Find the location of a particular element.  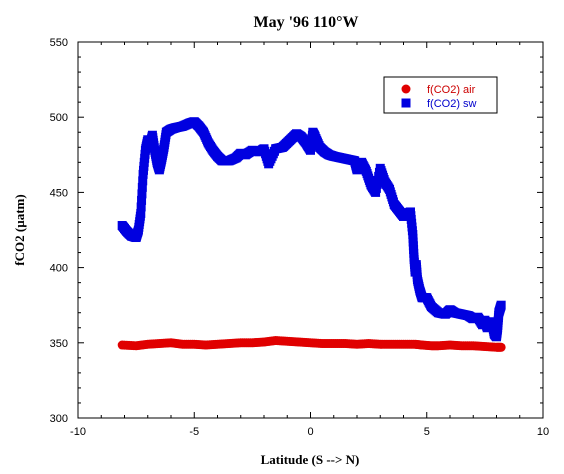

y-tick-label: 400 is located at coordinates (59, 269).